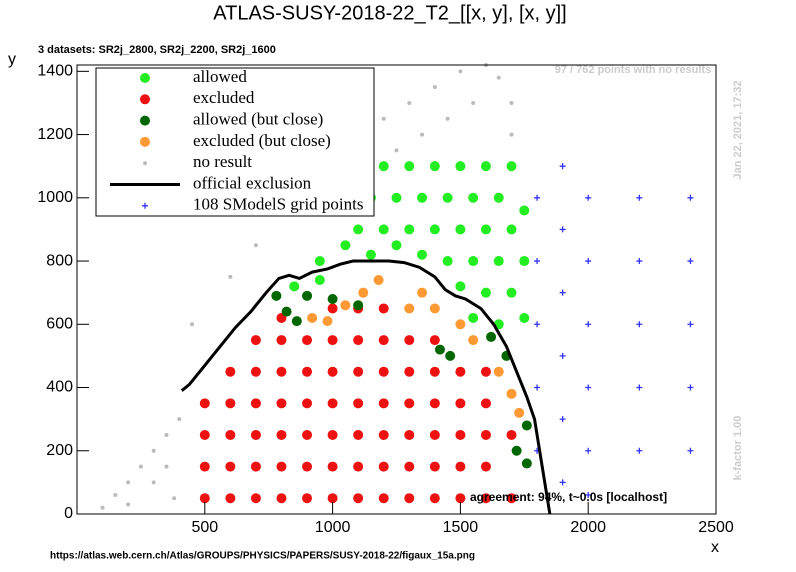 The image size is (796, 572). I want to click on y-axis-label: y, so click(12, 59).